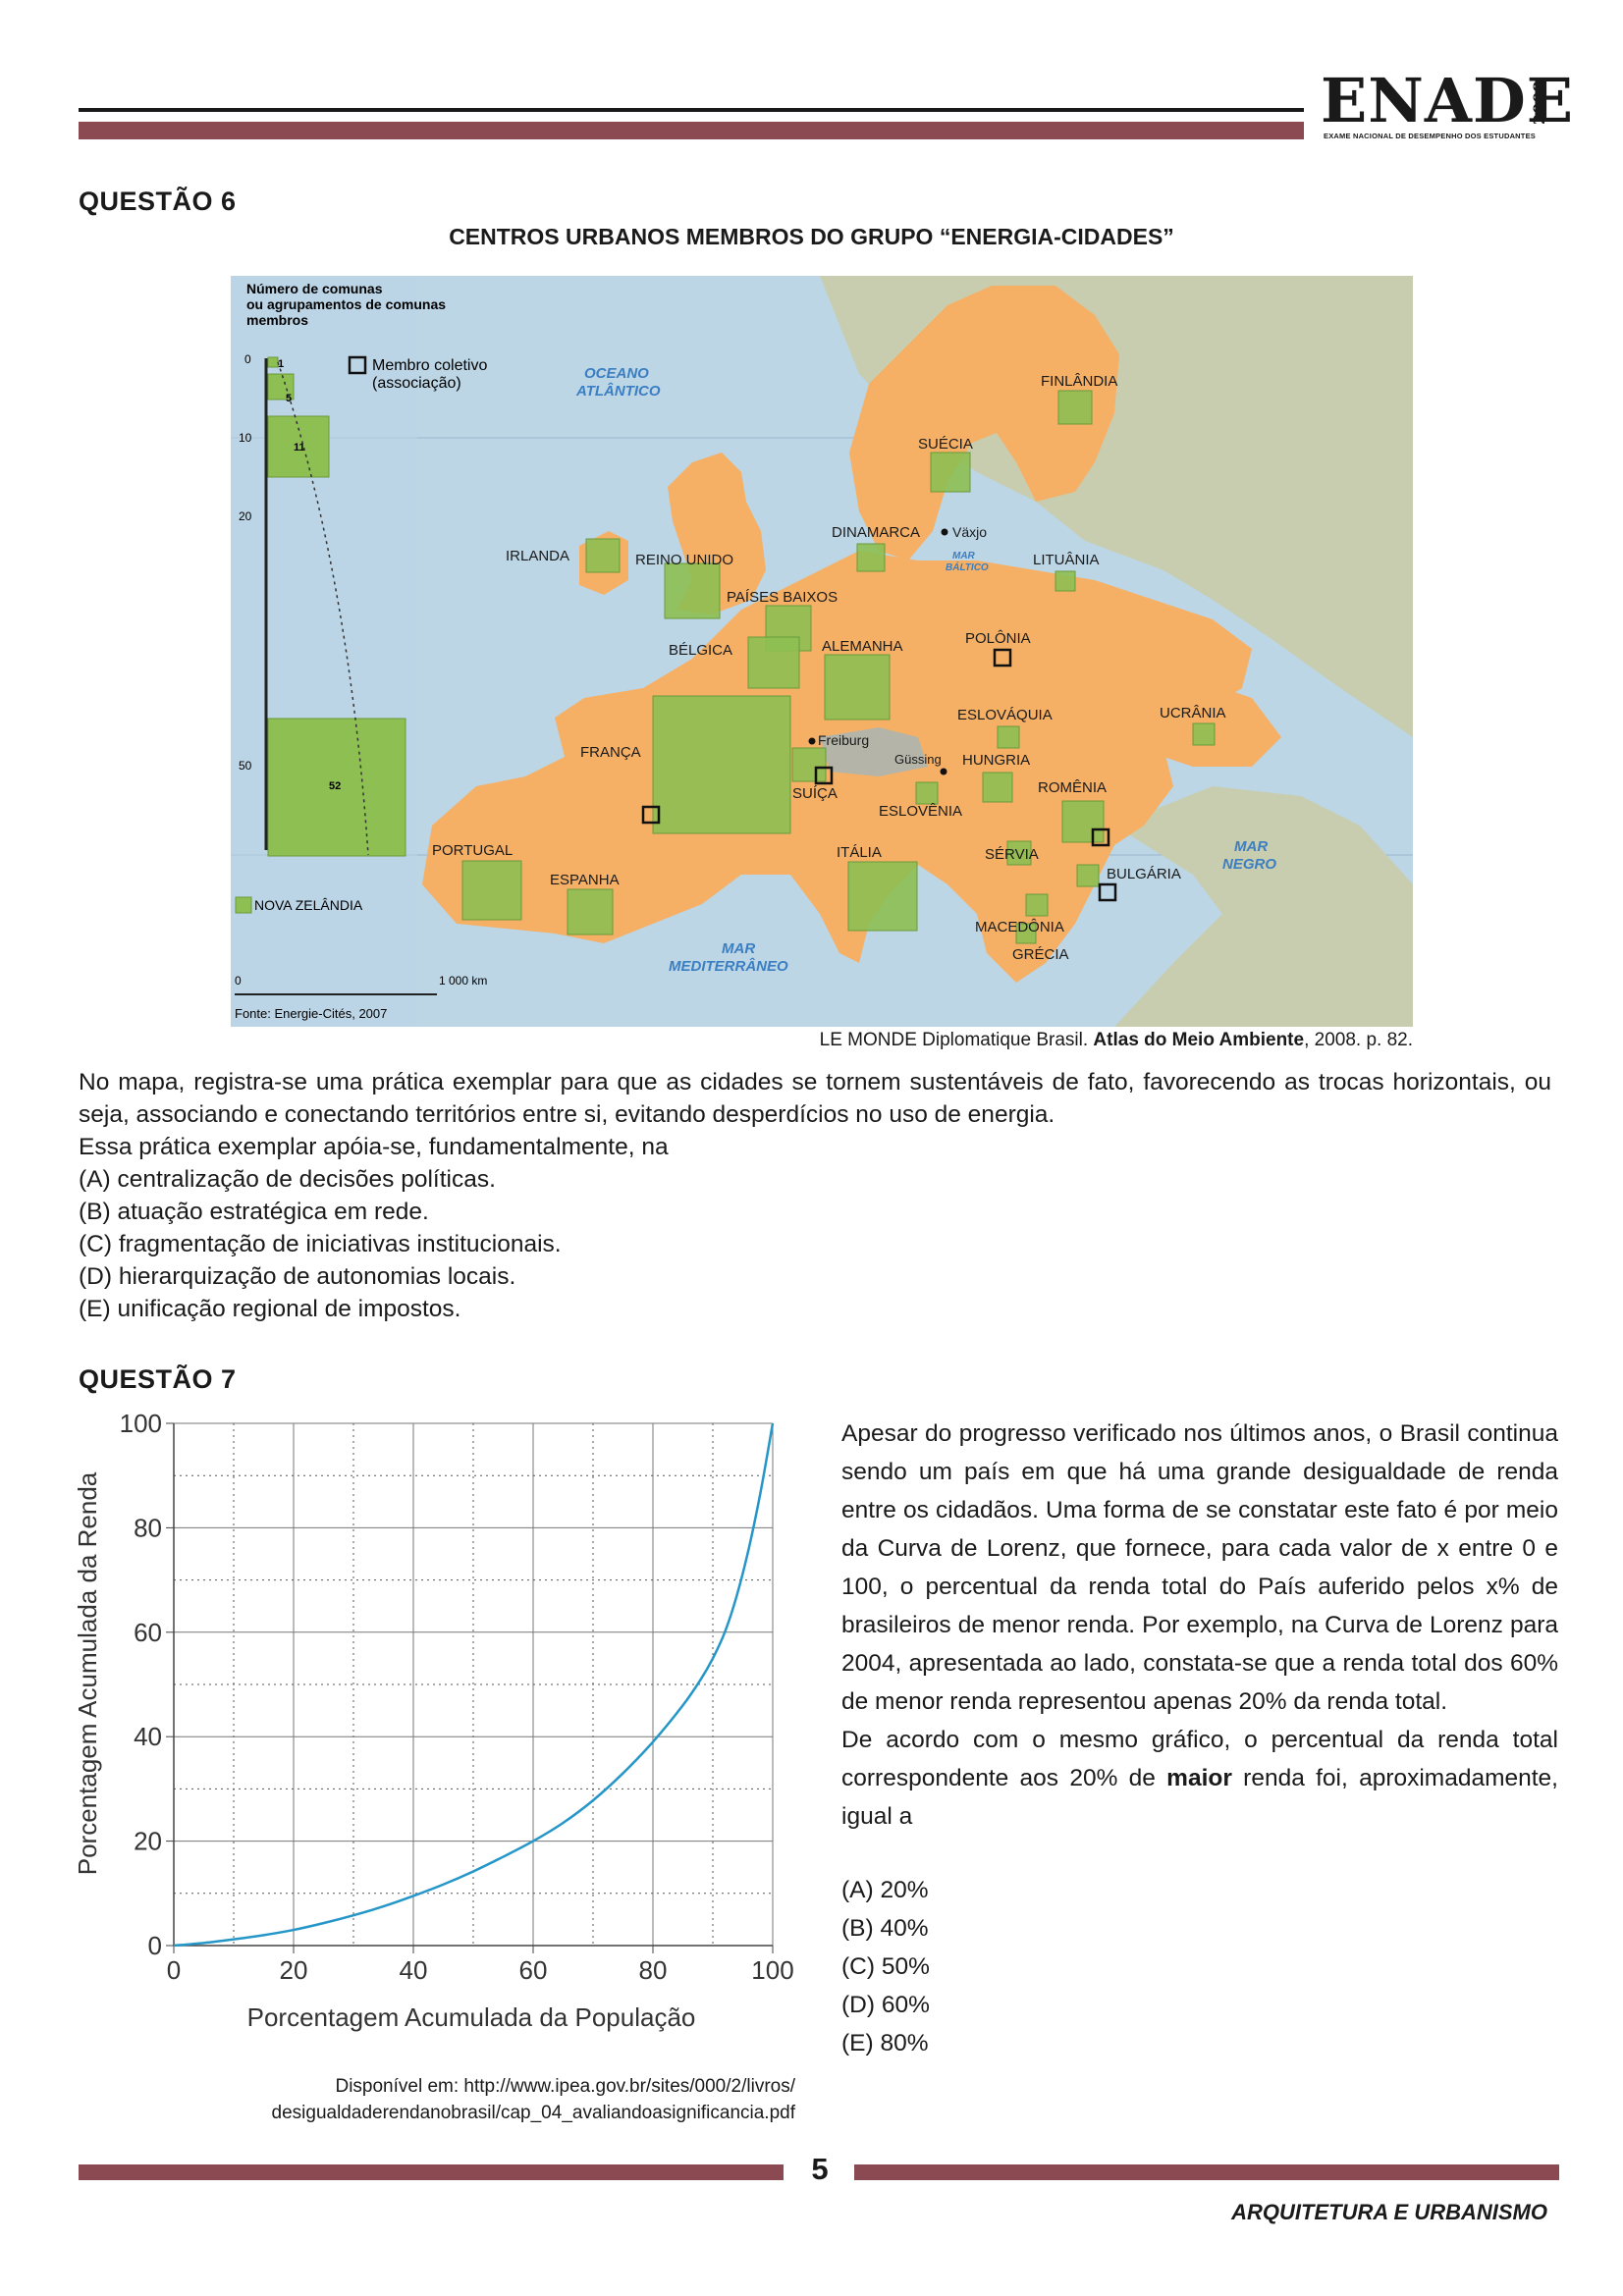 This screenshot has width=1623, height=2296. What do you see at coordinates (653, 1970) in the screenshot?
I see `x-tick-label: 80` at bounding box center [653, 1970].